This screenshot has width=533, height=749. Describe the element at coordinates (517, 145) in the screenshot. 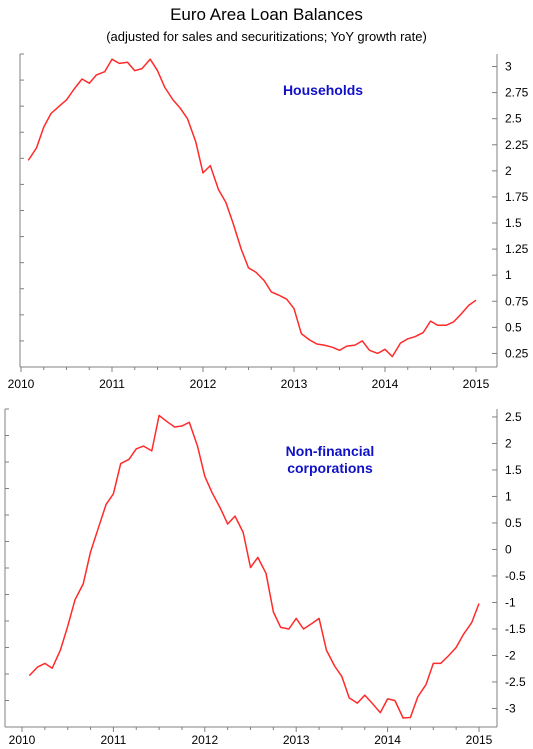

I see `y-tick-label: 2.25` at that location.